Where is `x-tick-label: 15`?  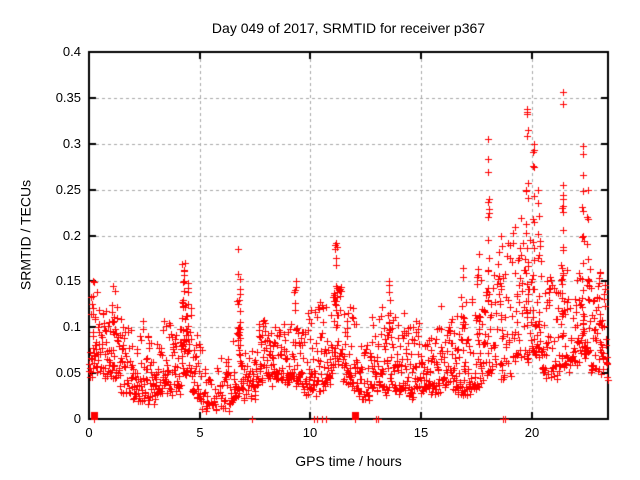
x-tick-label: 15 is located at coordinates (421, 432).